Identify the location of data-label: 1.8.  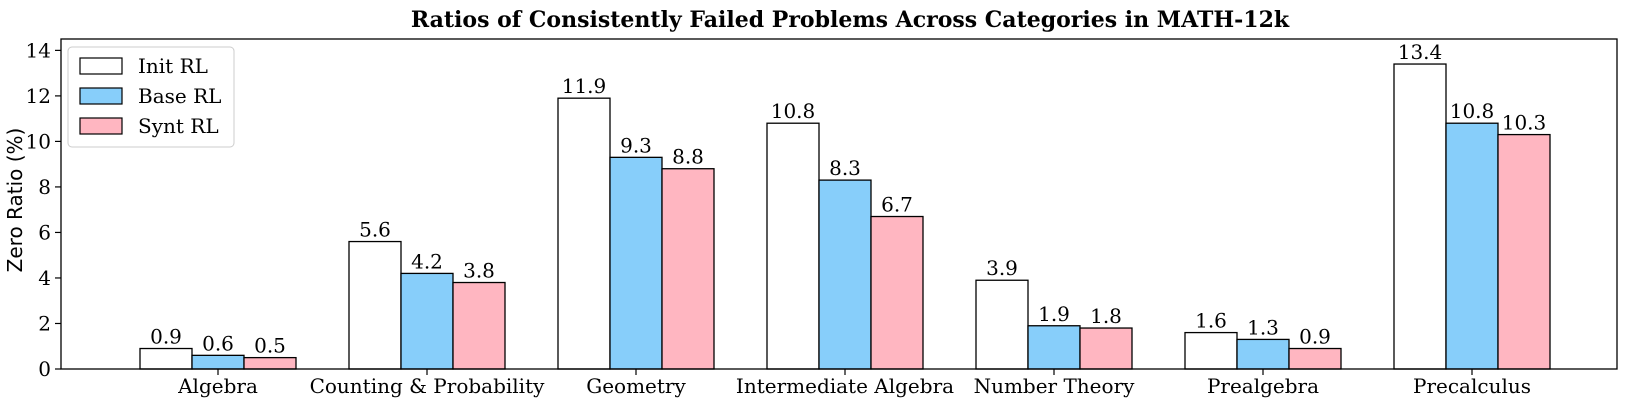
(1106, 316).